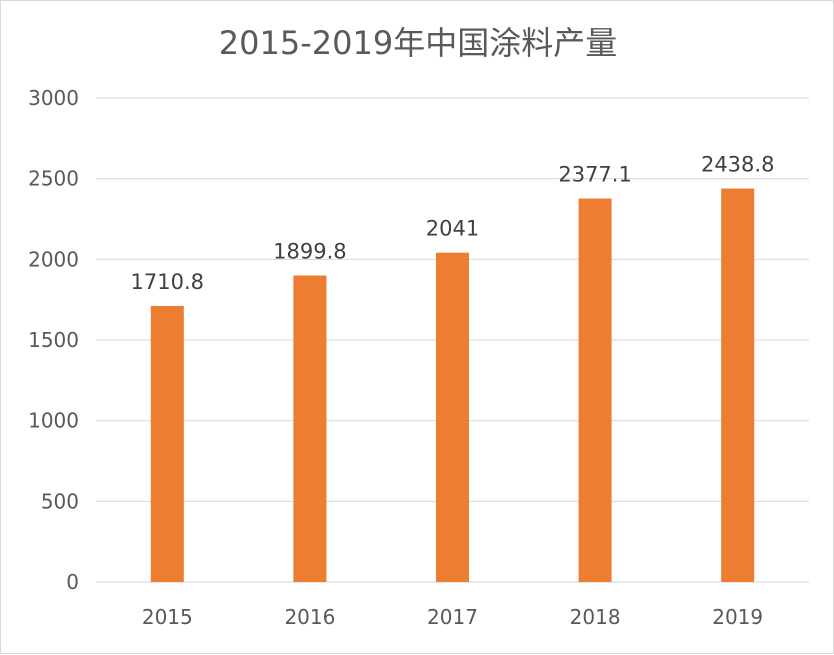 This screenshot has height=655, width=834. What do you see at coordinates (167, 617) in the screenshot?
I see `x-tick-label: 2015` at bounding box center [167, 617].